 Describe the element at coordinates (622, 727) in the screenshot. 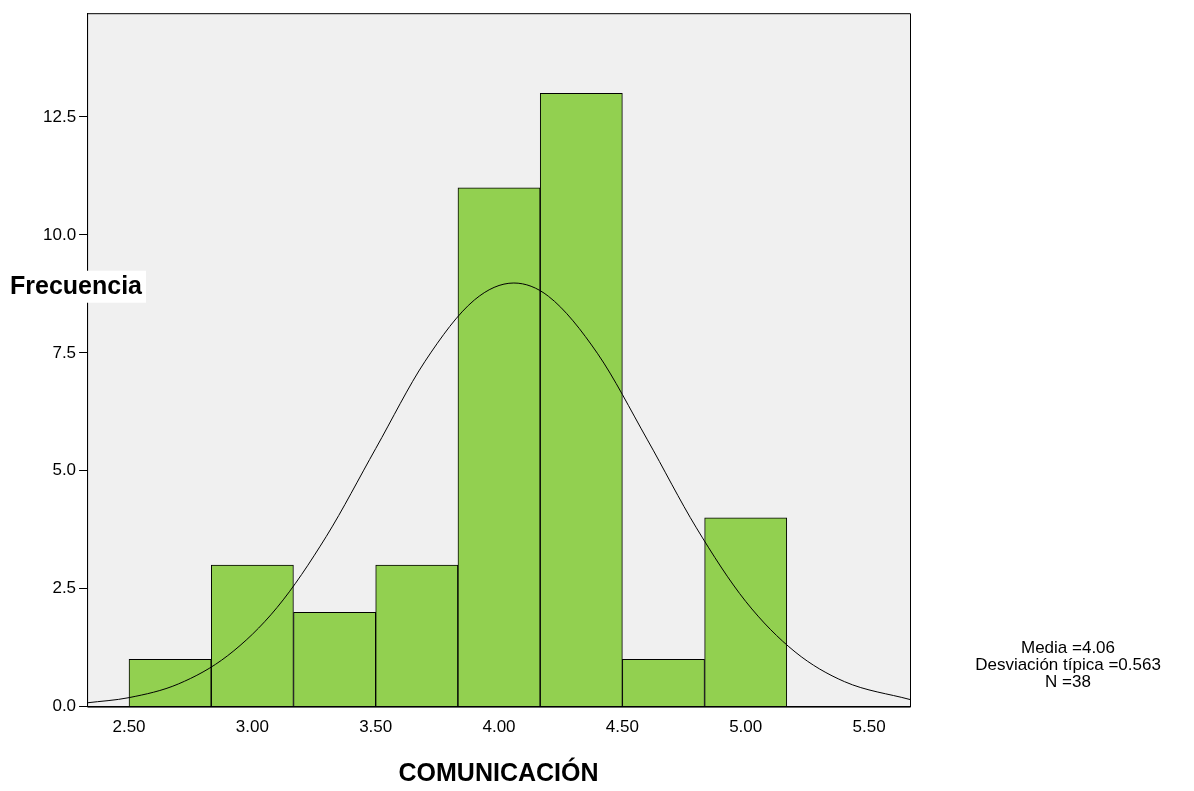

I see `x-tick-label: 4.50` at that location.